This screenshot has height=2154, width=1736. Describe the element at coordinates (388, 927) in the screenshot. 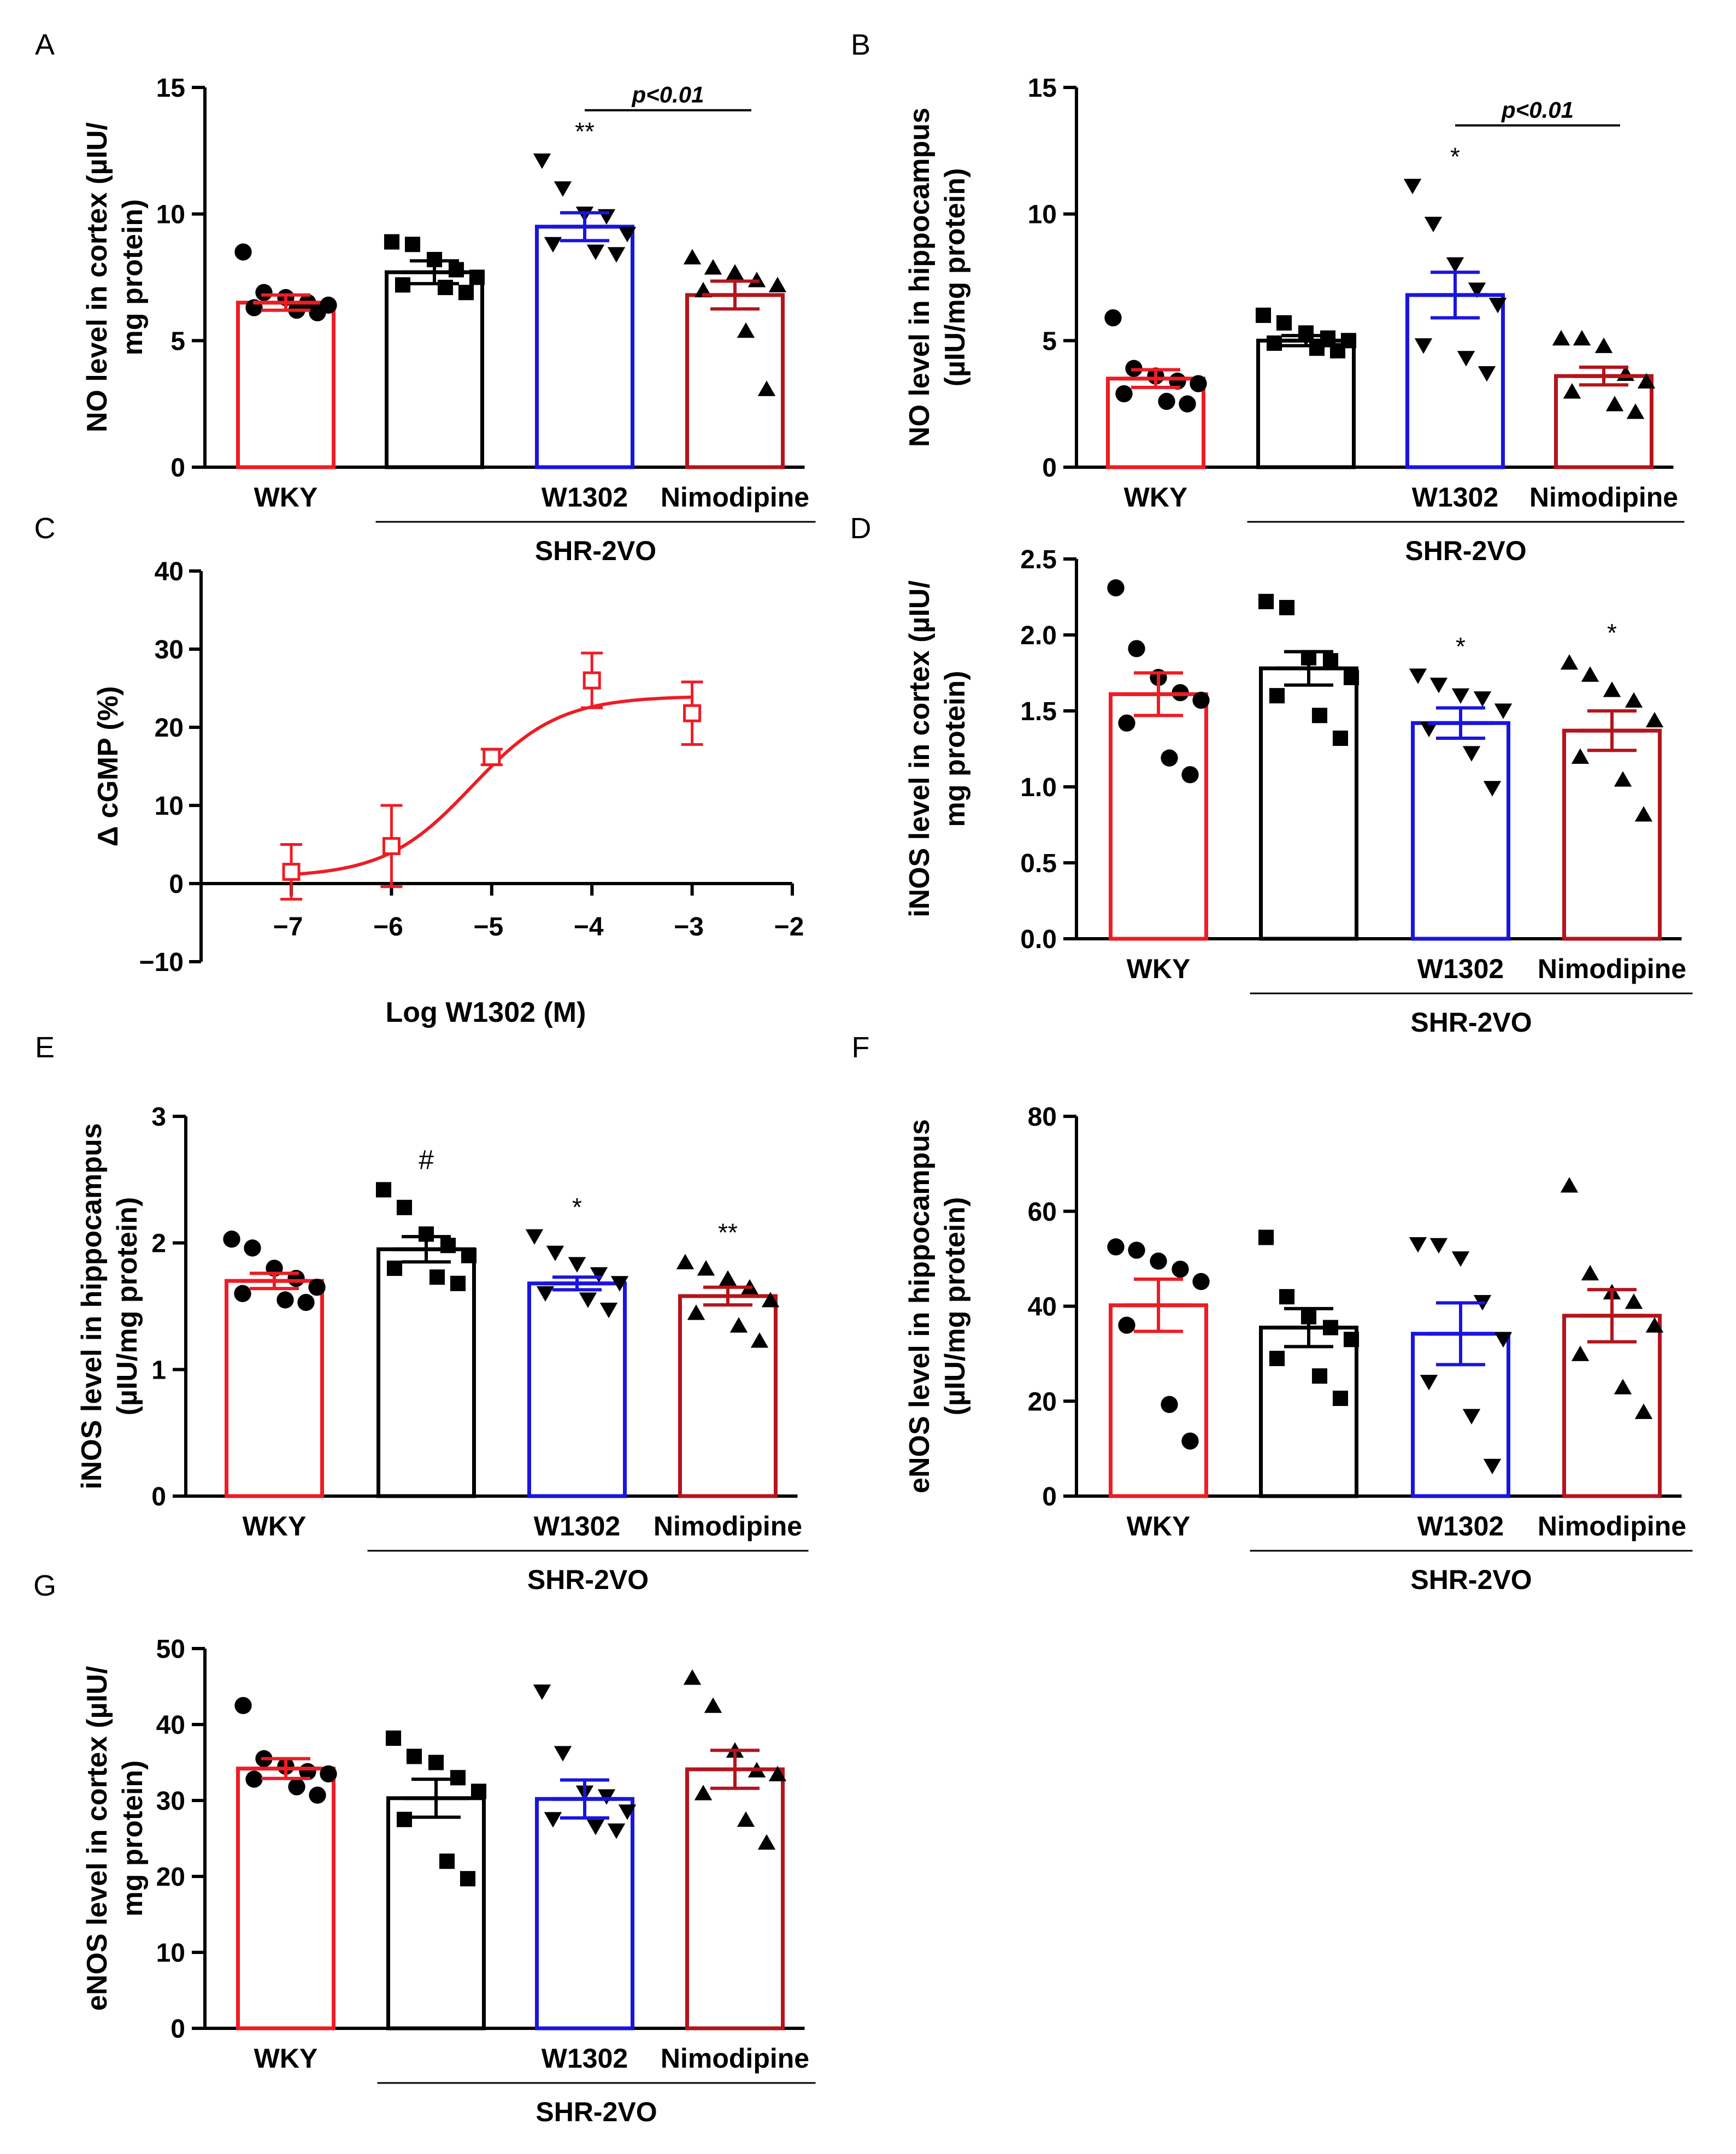

I see `x-tick-label: −6` at that location.